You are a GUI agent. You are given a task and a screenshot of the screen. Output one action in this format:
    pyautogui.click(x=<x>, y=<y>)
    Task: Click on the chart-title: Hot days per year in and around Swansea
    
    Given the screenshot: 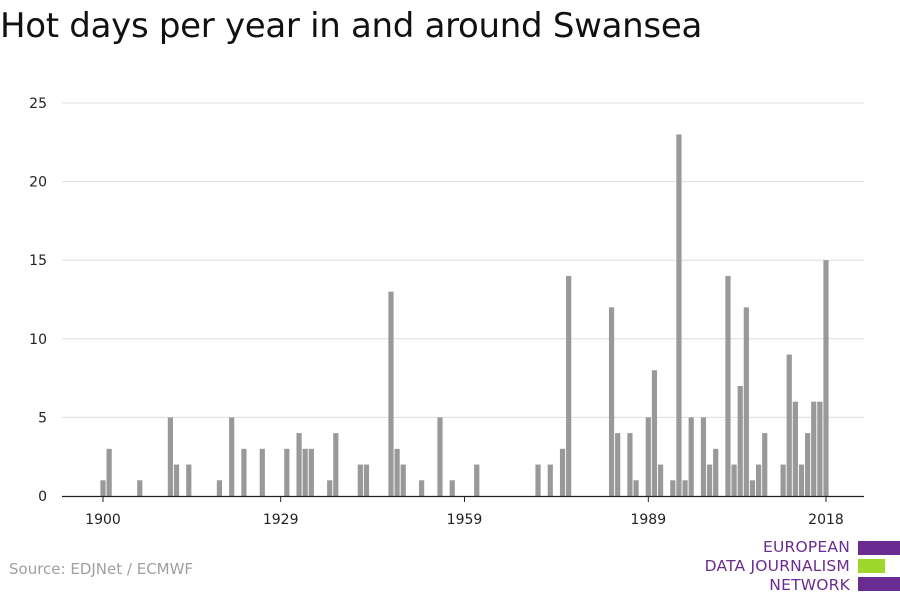 What is the action you would take?
    pyautogui.click(x=351, y=26)
    